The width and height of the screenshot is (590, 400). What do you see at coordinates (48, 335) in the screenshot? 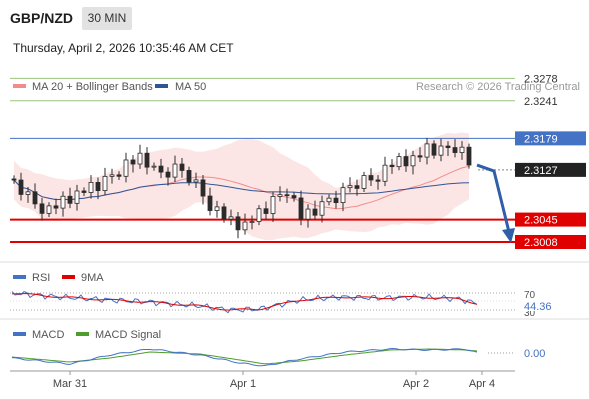
I see `macd-legend-label: MACD` at bounding box center [48, 335].